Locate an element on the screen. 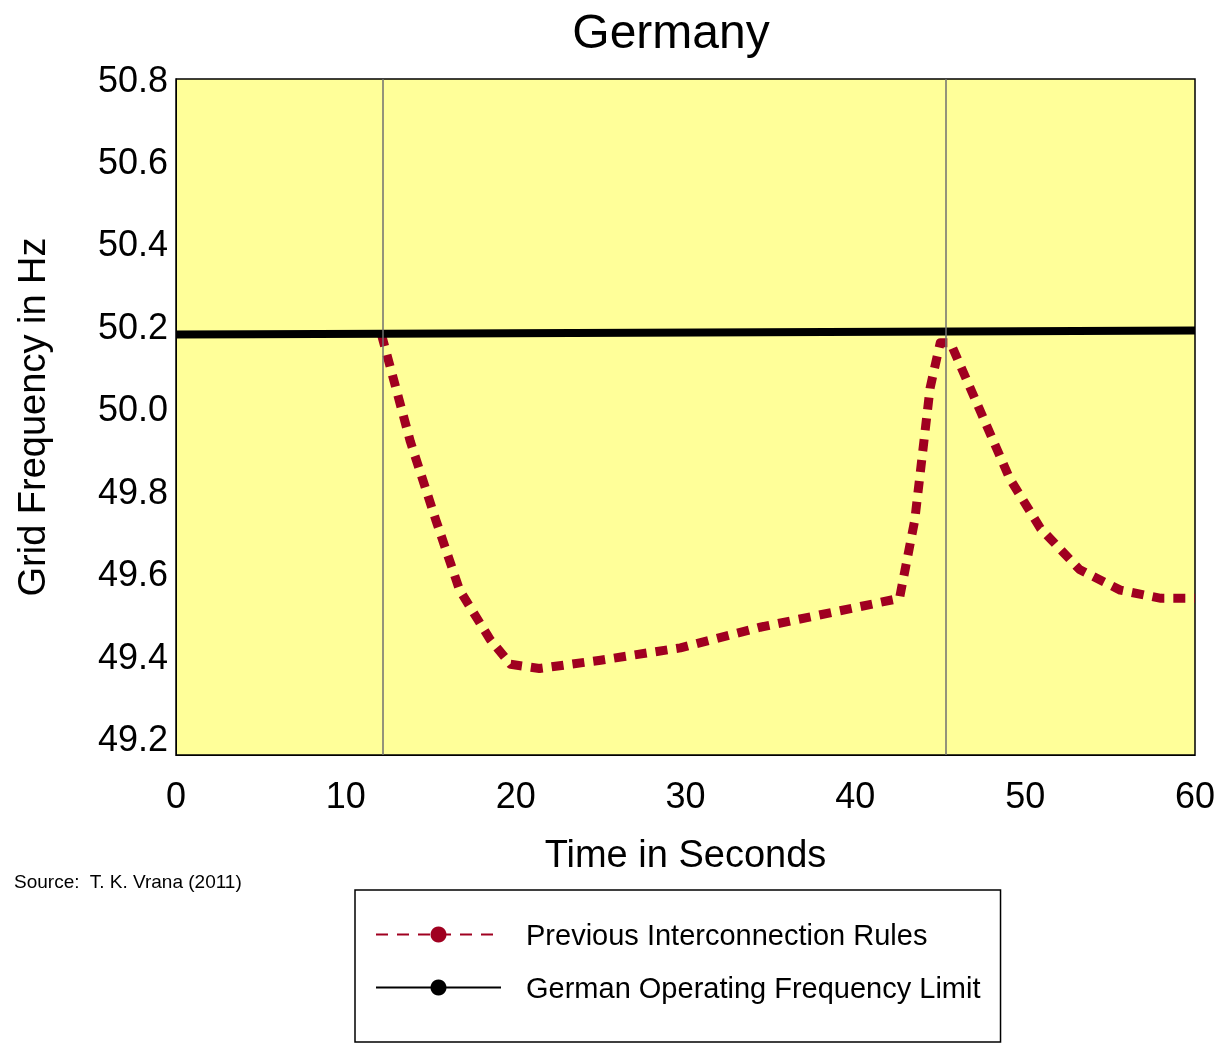  y-tick-label: 50.2 is located at coordinates (132, 326).